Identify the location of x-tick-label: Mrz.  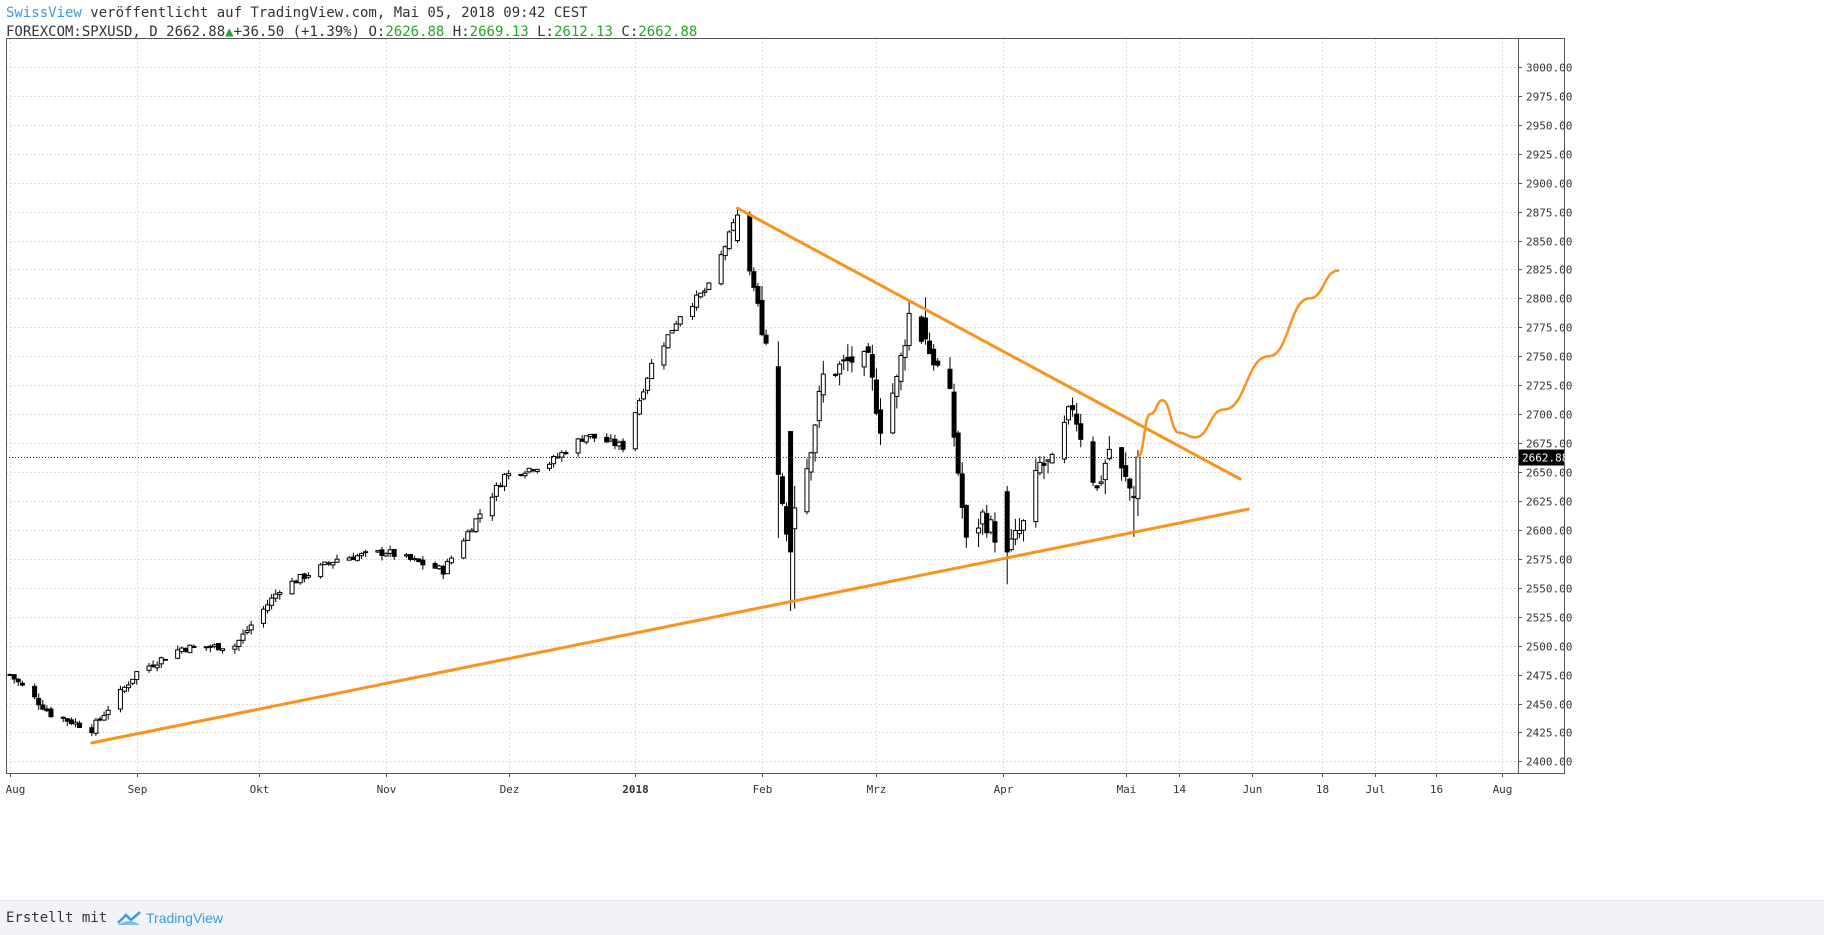
(877, 789).